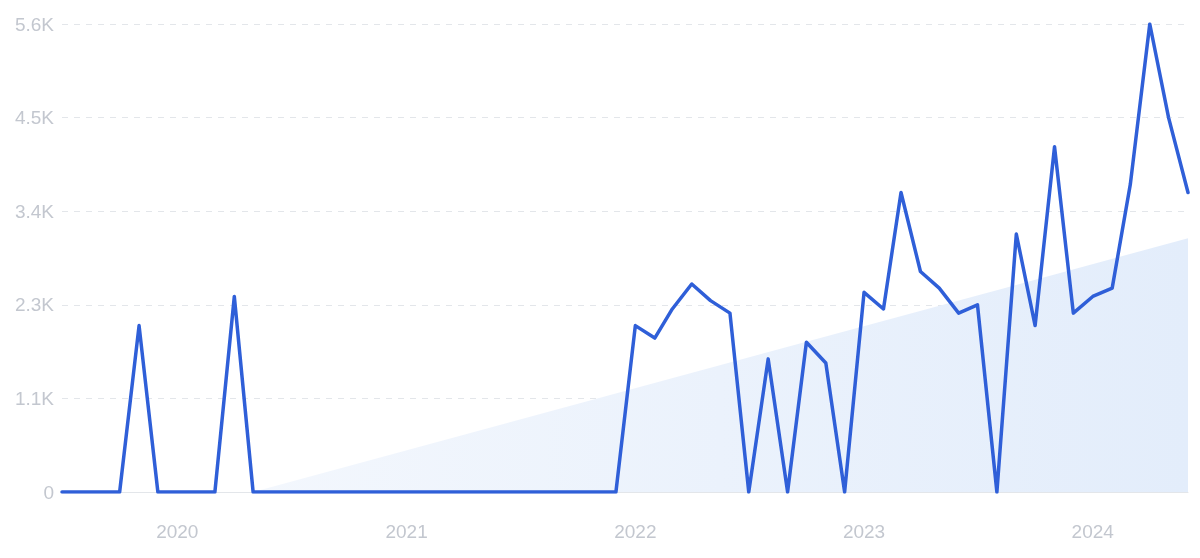 This screenshot has height=558, width=1200. I want to click on x-tick-label: 2022, so click(635, 531).